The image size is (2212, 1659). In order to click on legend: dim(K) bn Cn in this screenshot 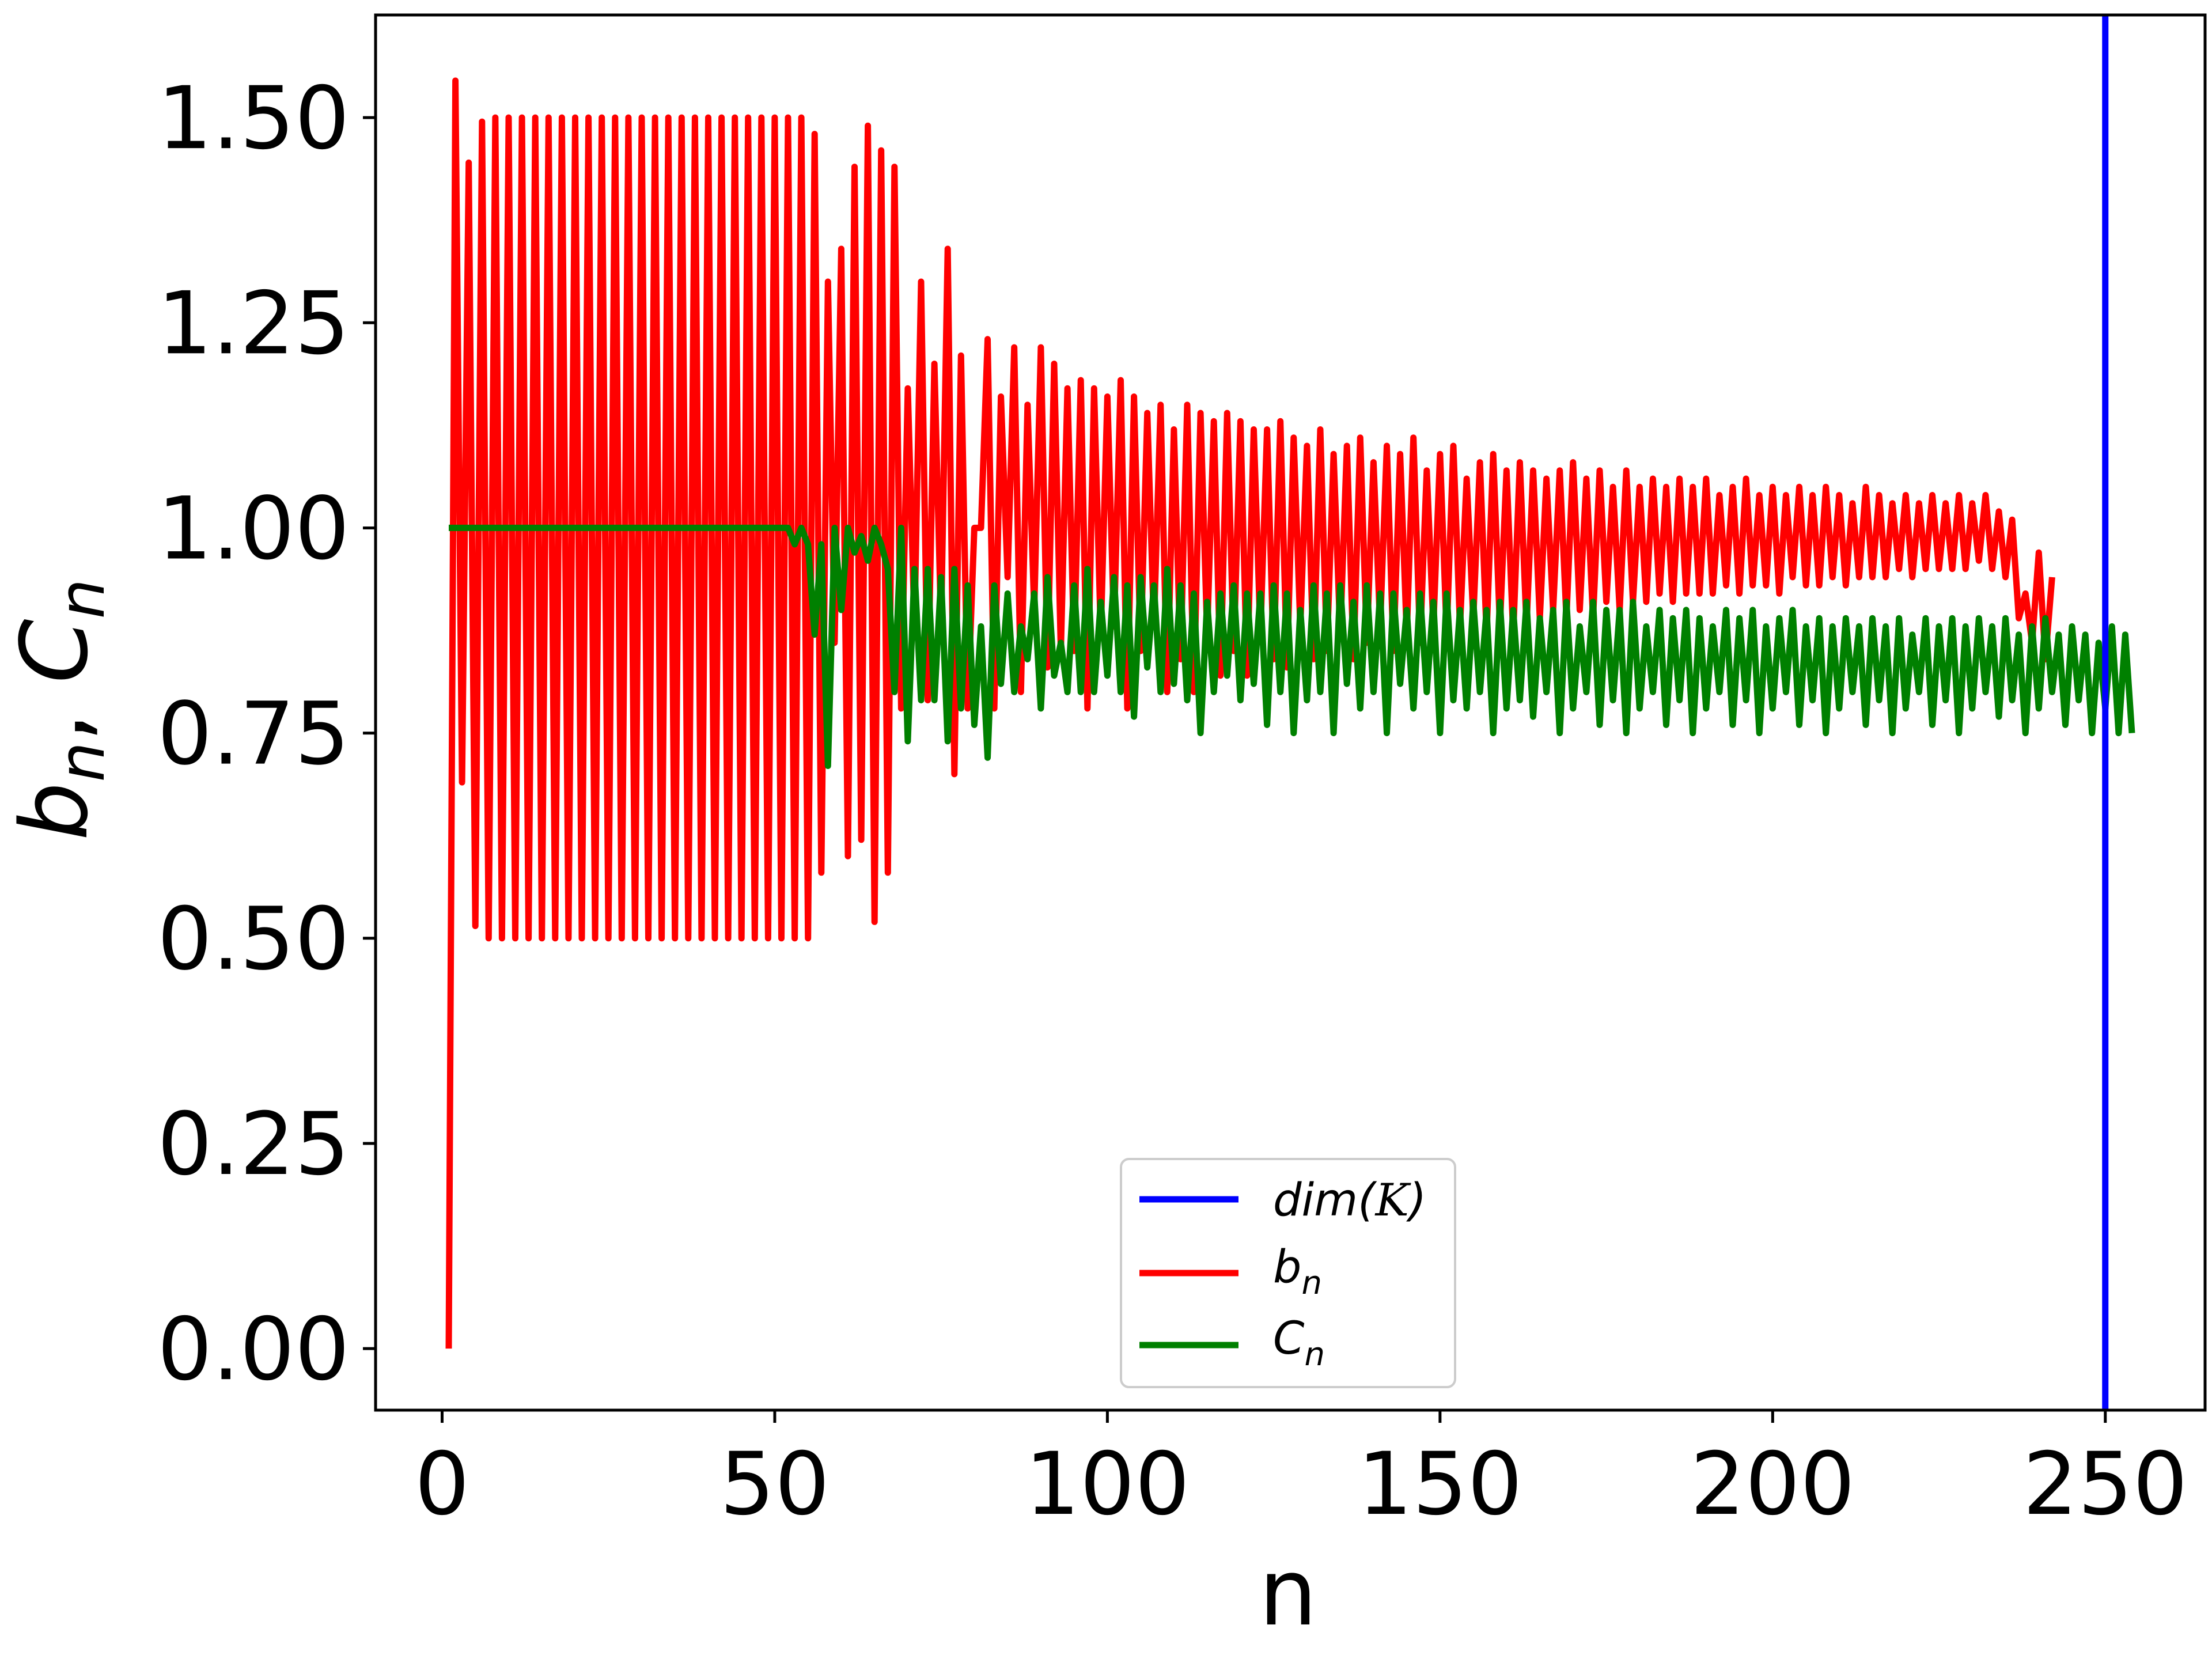, I will do `click(1288, 1273)`.